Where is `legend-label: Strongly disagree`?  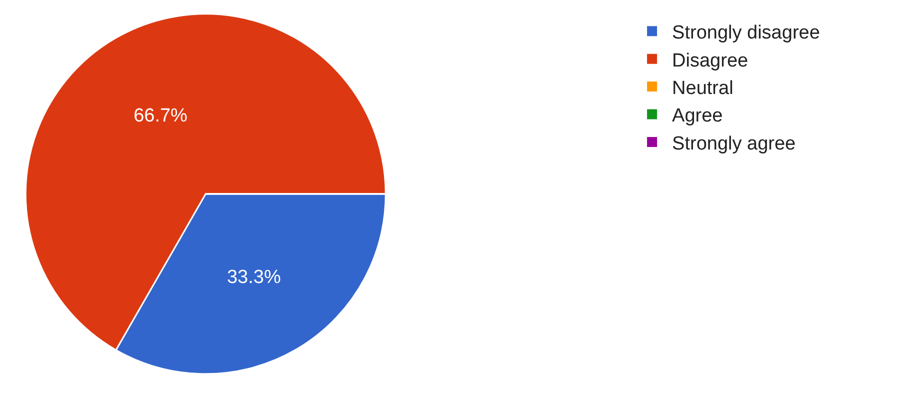 legend-label: Strongly disagree is located at coordinates (746, 33).